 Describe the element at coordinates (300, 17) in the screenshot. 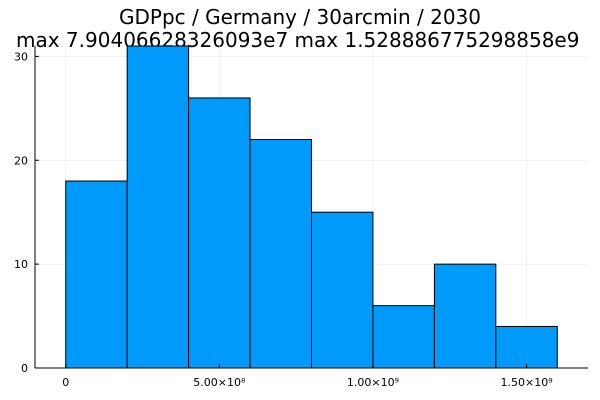

I see `chart-title: GDPpc / Germany / 30arcmin / 2030` at that location.